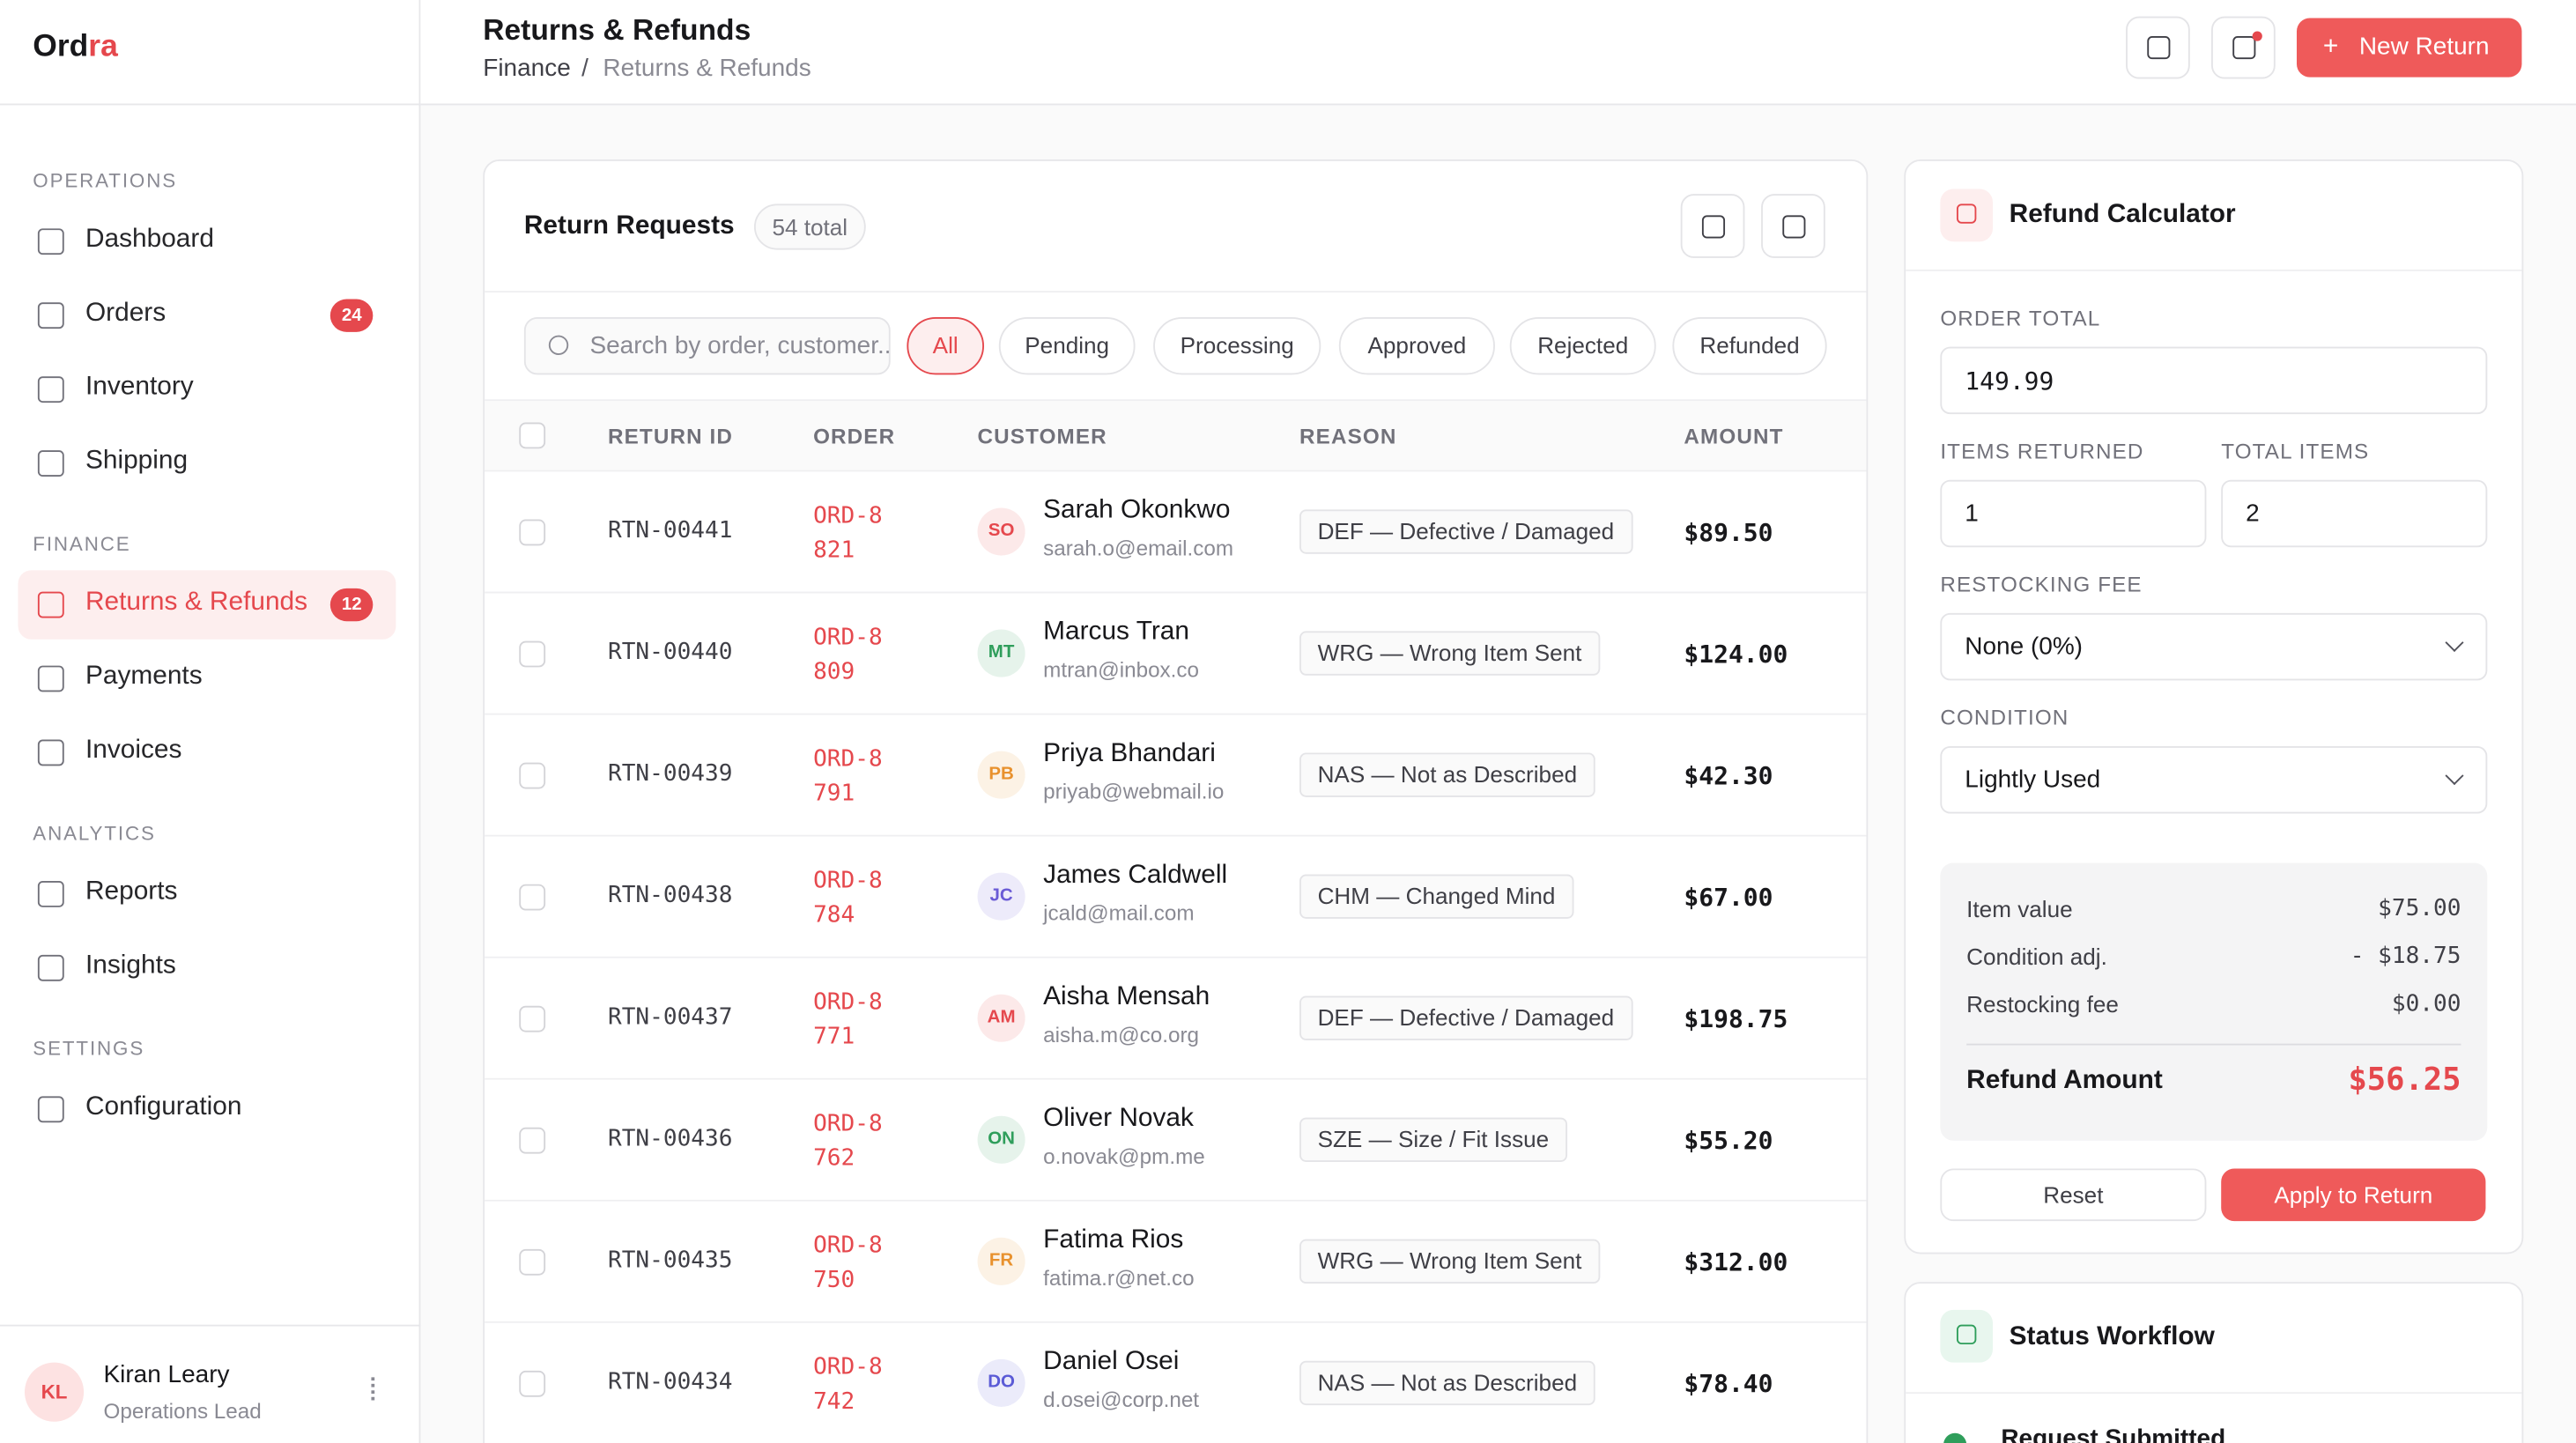 This screenshot has width=2576, height=1443. I want to click on return-id: RTN-00440, so click(670, 652).